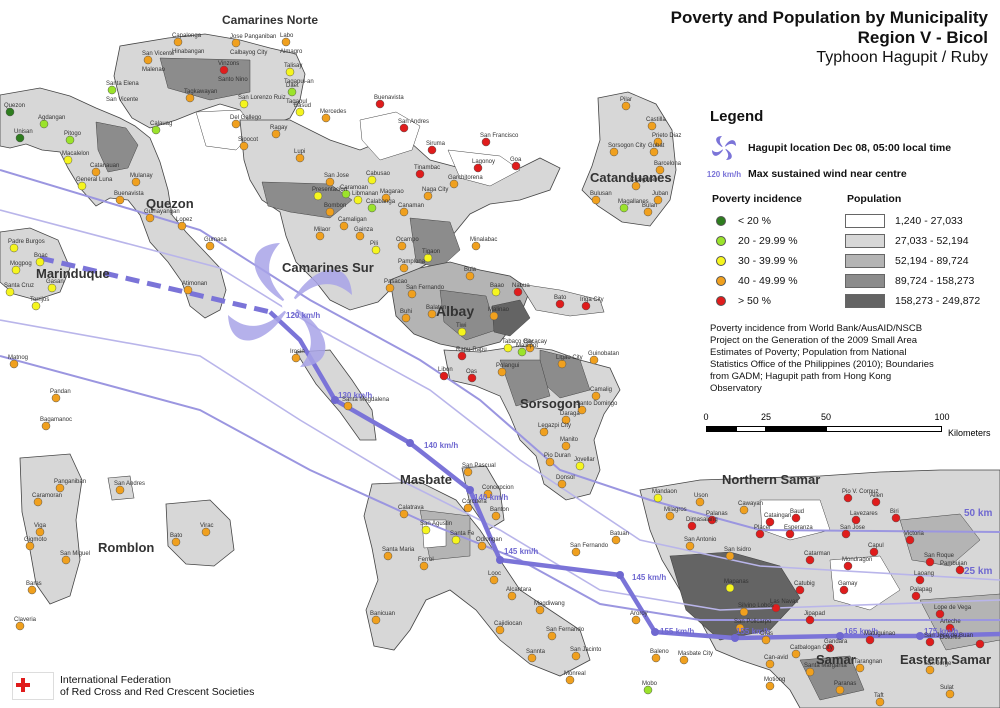  What do you see at coordinates (777, 516) in the screenshot?
I see `town-label: Cataingan` at bounding box center [777, 516].